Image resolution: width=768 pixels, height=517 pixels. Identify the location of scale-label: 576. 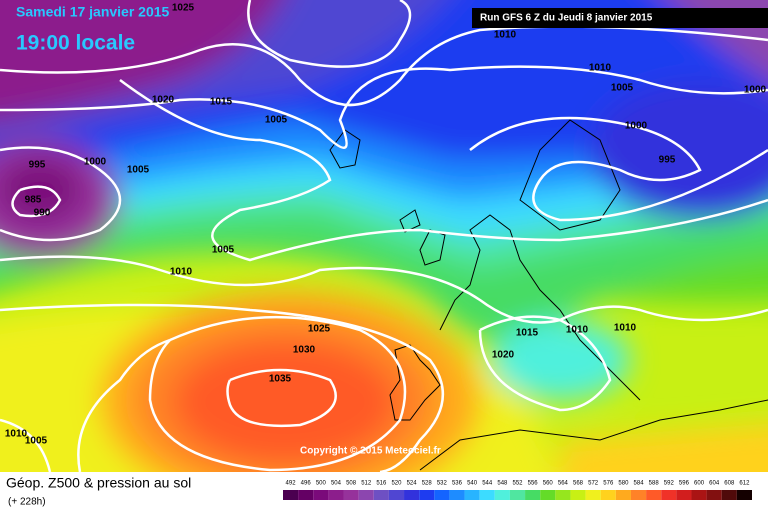
(608, 484).